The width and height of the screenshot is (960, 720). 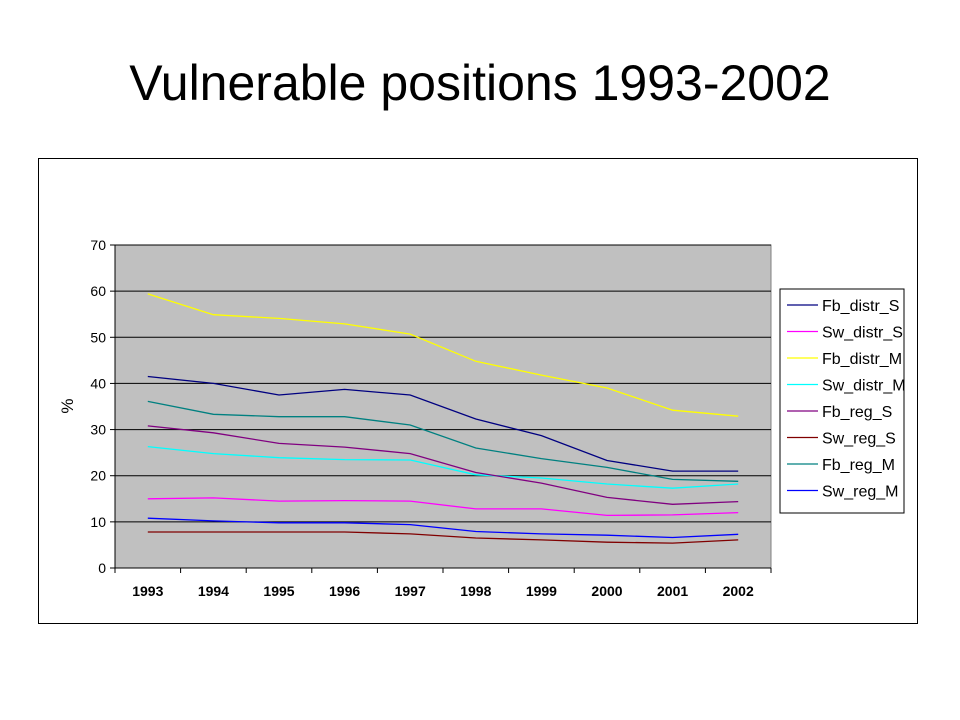 What do you see at coordinates (443, 537) in the screenshot?
I see `series-line-sw-reg-s` at bounding box center [443, 537].